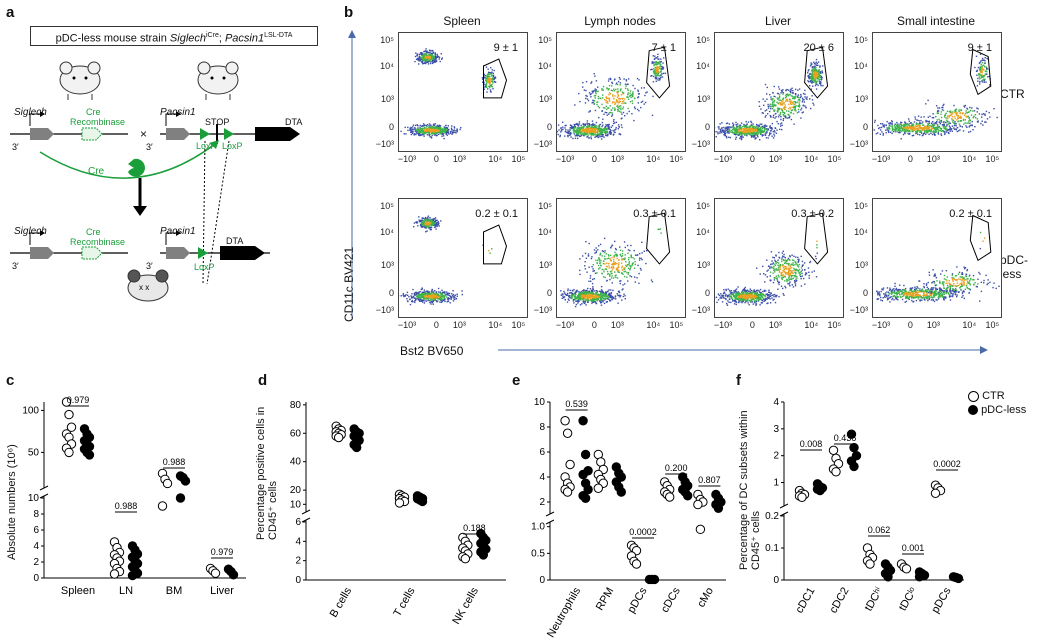 Image resolution: width=1049 pixels, height=642 pixels. What do you see at coordinates (933, 159) in the screenshot?
I see `flow-xtick: 10³` at bounding box center [933, 159].